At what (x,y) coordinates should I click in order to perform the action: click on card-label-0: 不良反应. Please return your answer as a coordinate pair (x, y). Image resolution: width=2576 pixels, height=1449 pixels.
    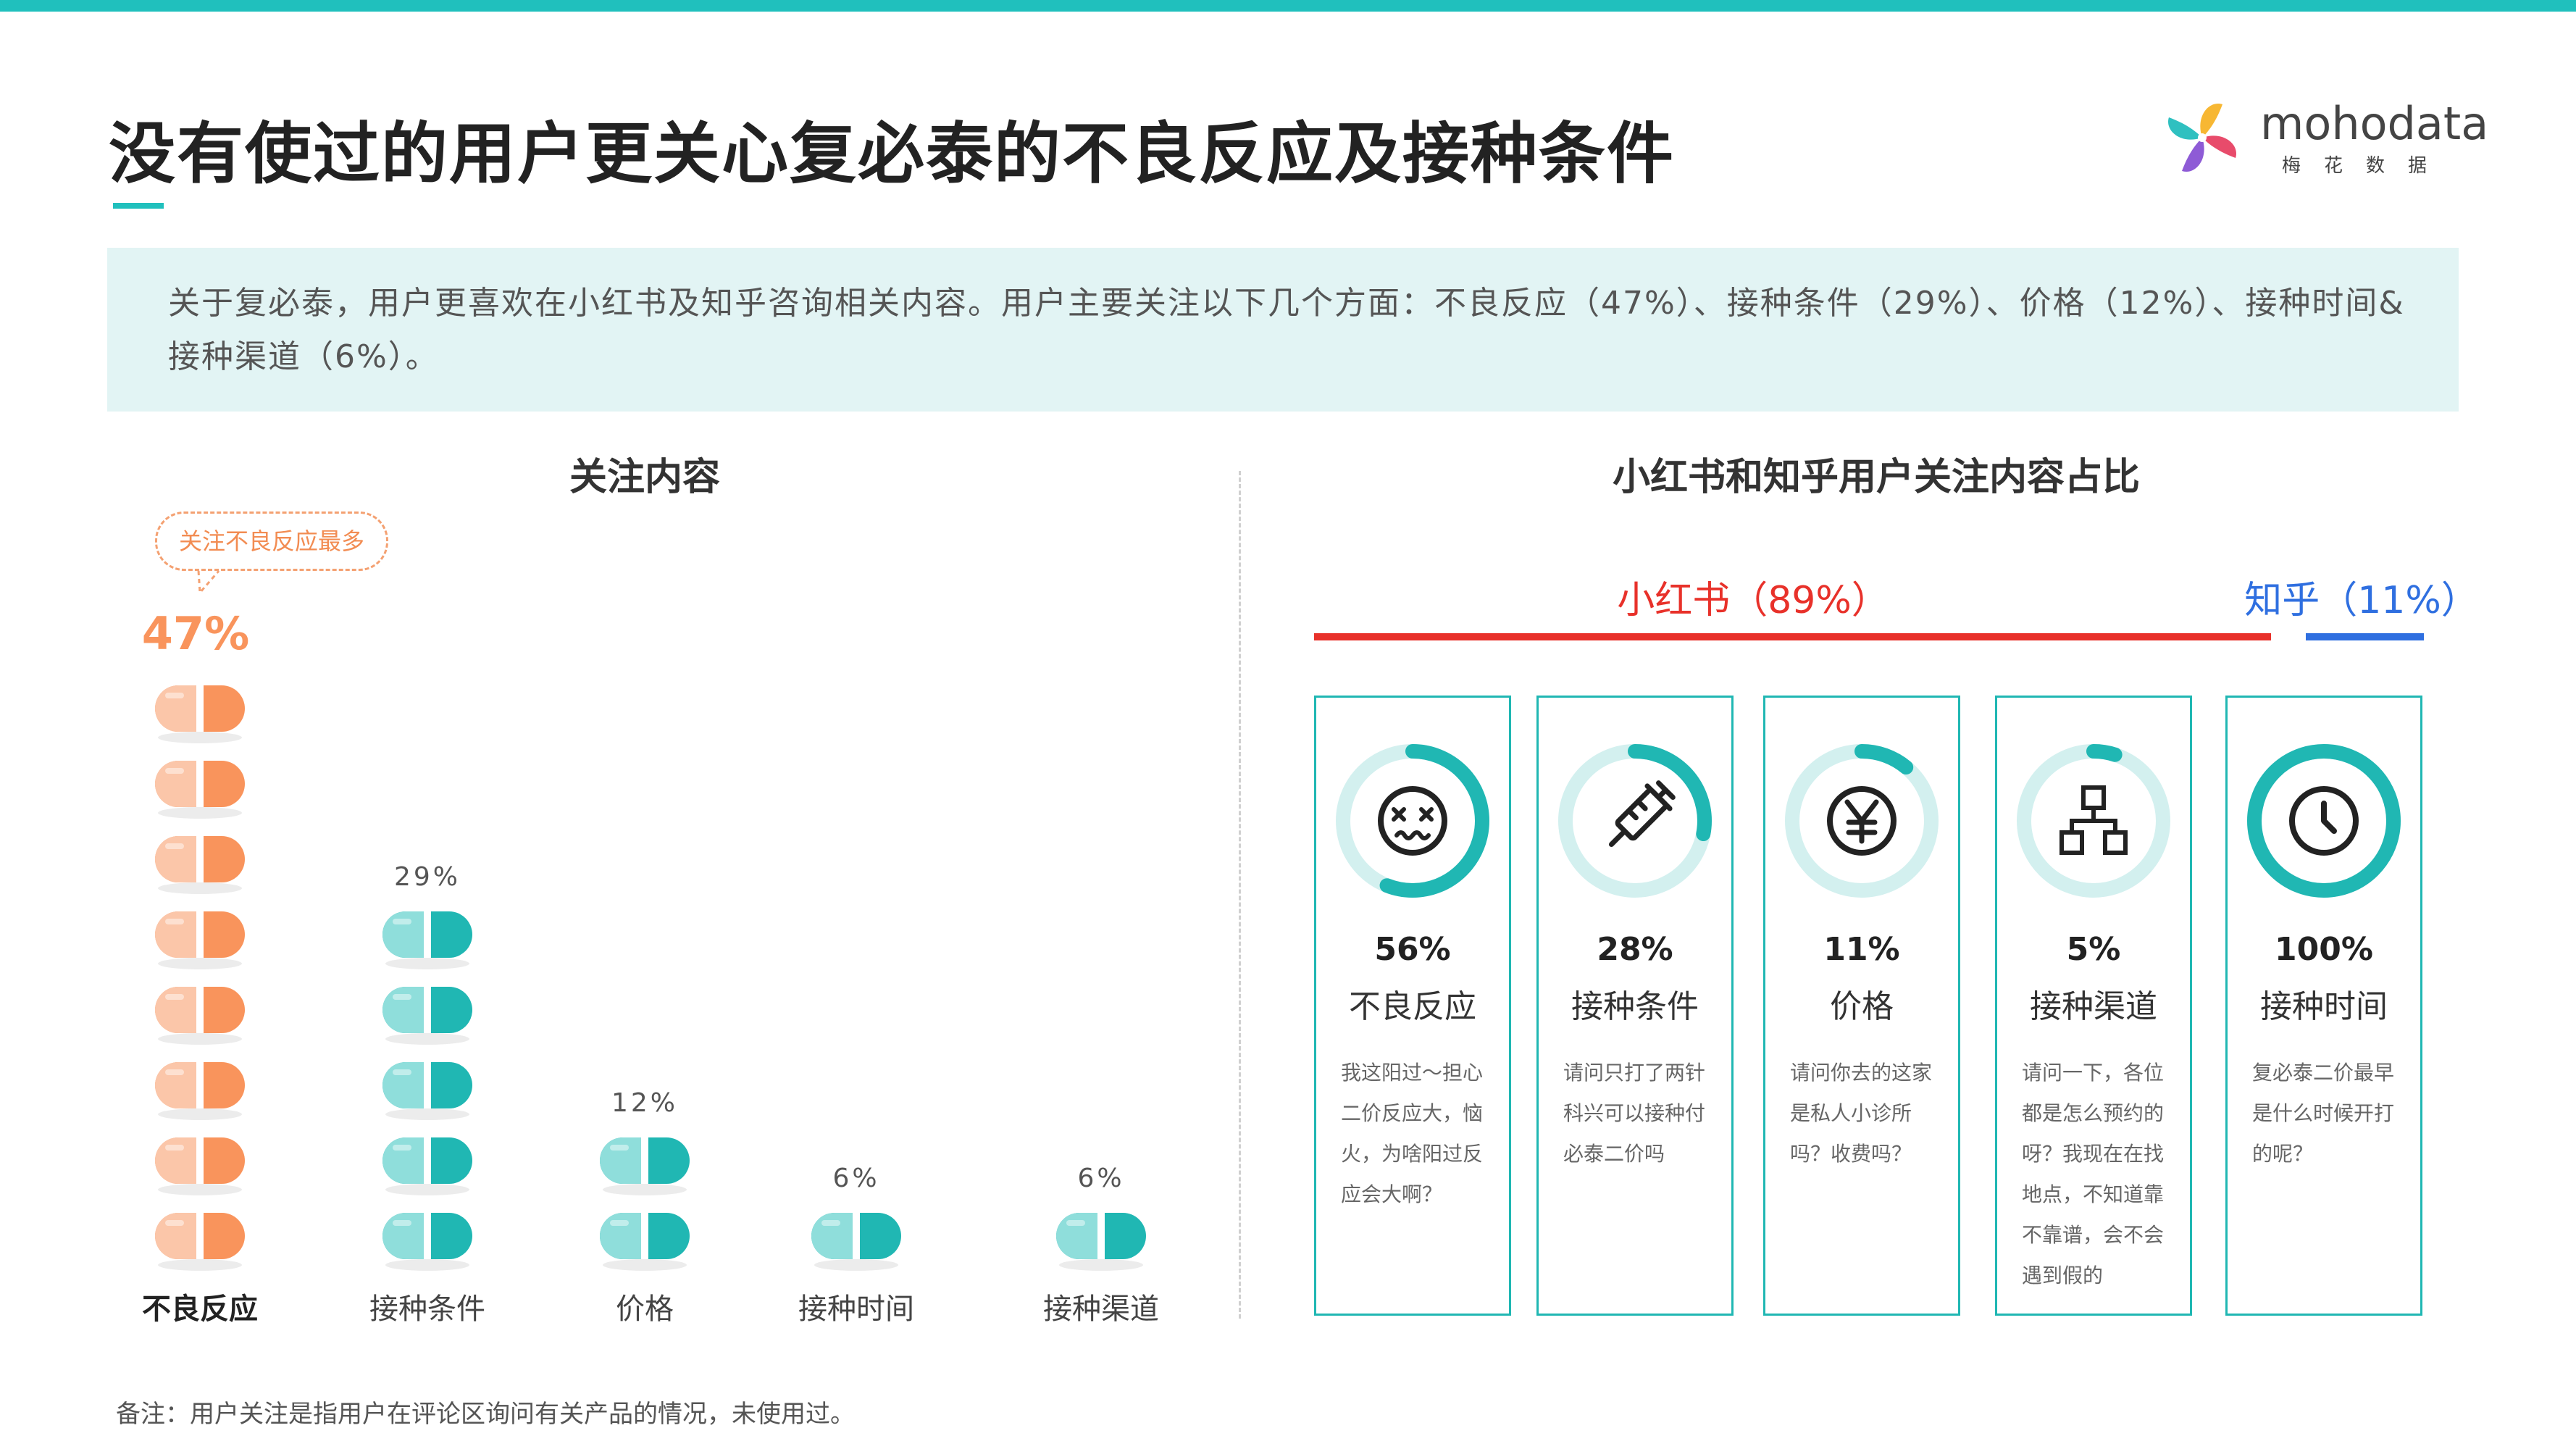
    Looking at the image, I should click on (1412, 1007).